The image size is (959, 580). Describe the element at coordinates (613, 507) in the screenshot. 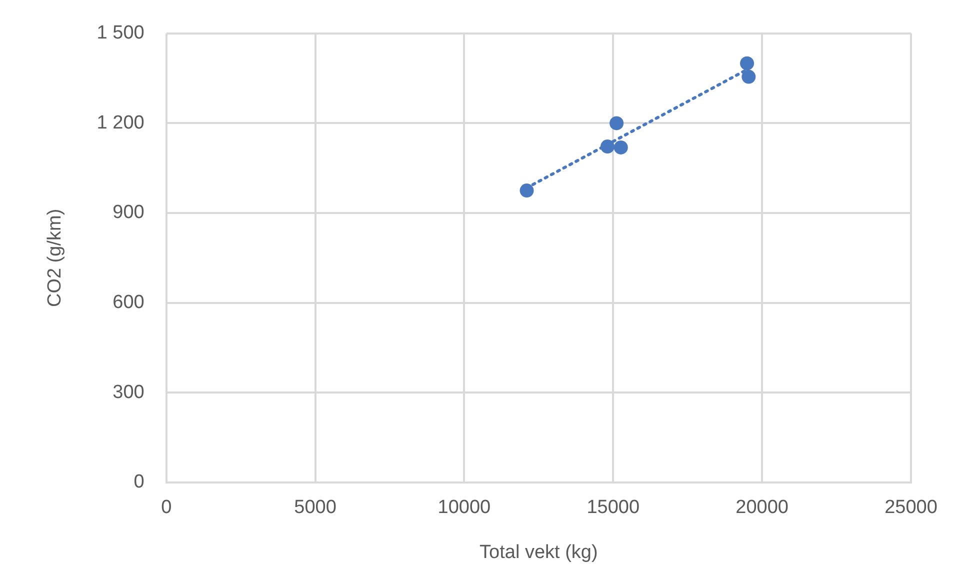

I see `x-tick-label: 15000` at that location.